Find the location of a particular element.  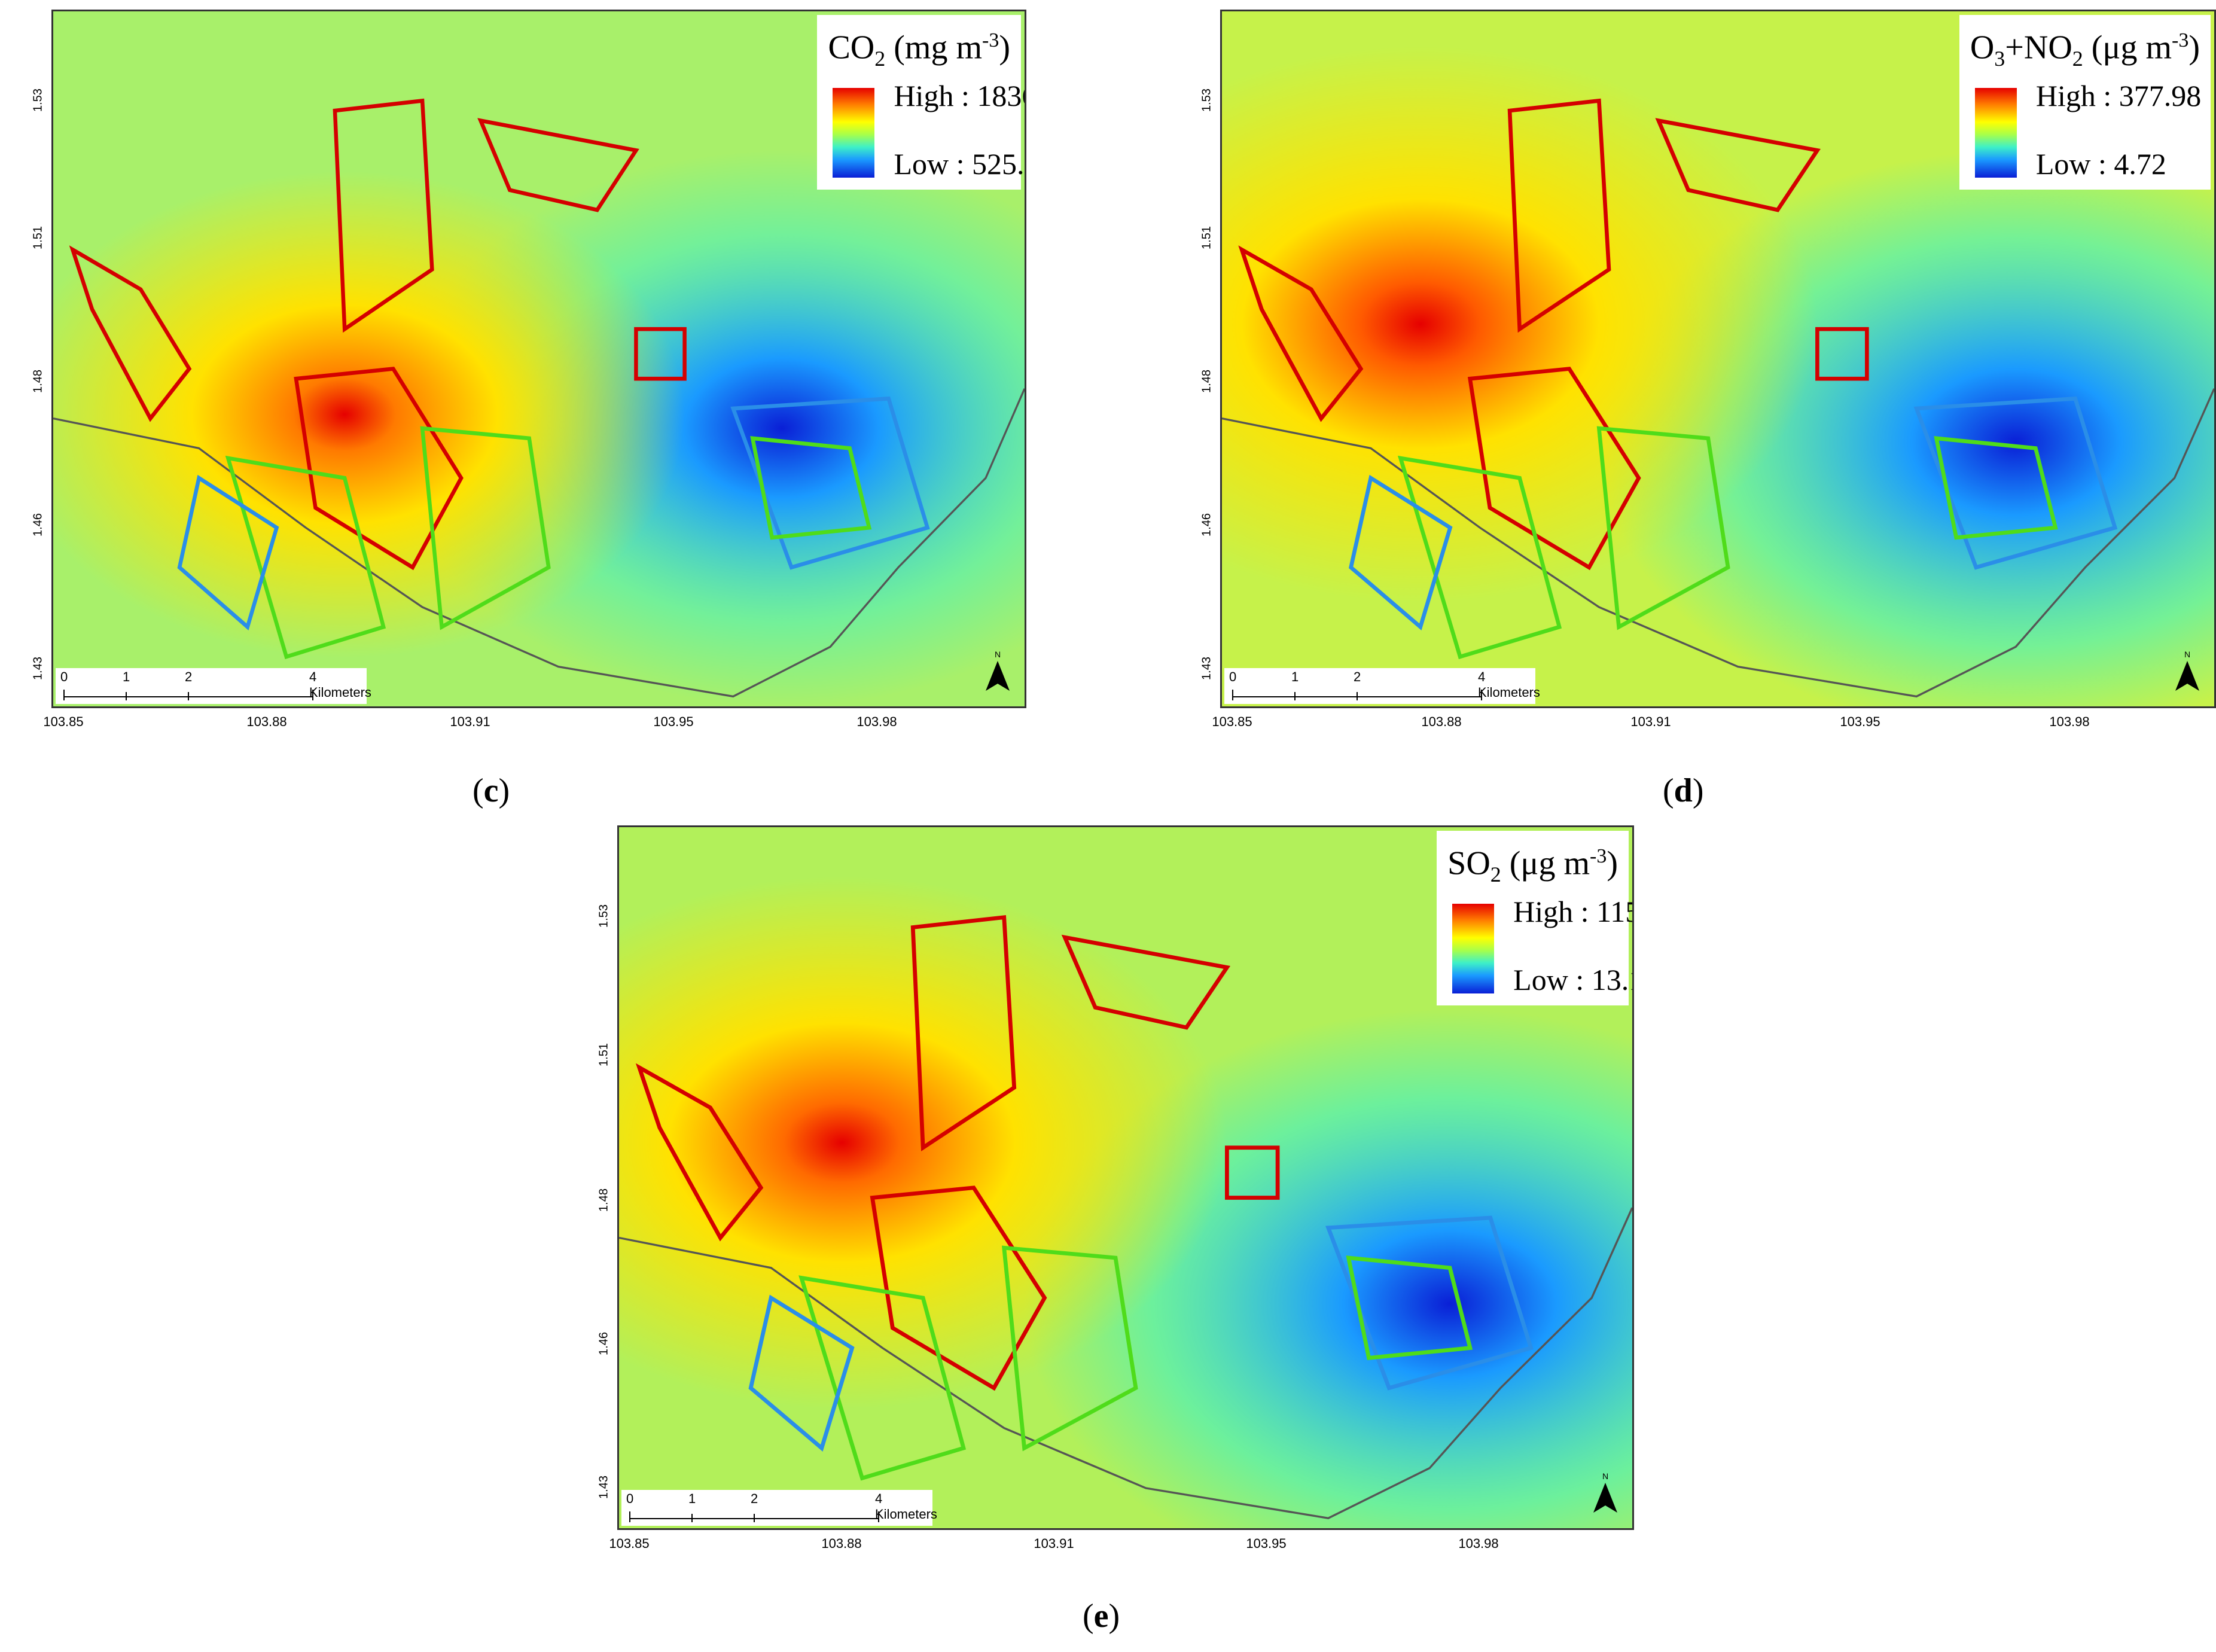

caption-d: (d) is located at coordinates (1684, 790).